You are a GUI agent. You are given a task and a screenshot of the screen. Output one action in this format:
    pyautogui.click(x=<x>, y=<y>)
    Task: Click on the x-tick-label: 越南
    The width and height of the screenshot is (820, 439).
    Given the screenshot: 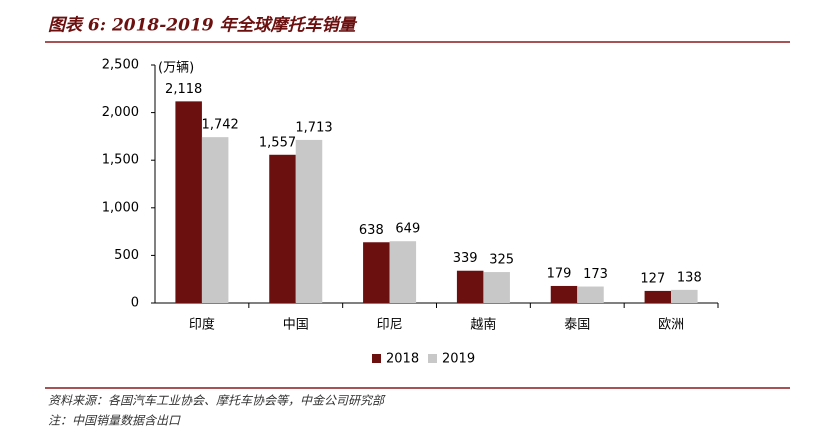 What is the action you would take?
    pyautogui.click(x=483, y=325)
    